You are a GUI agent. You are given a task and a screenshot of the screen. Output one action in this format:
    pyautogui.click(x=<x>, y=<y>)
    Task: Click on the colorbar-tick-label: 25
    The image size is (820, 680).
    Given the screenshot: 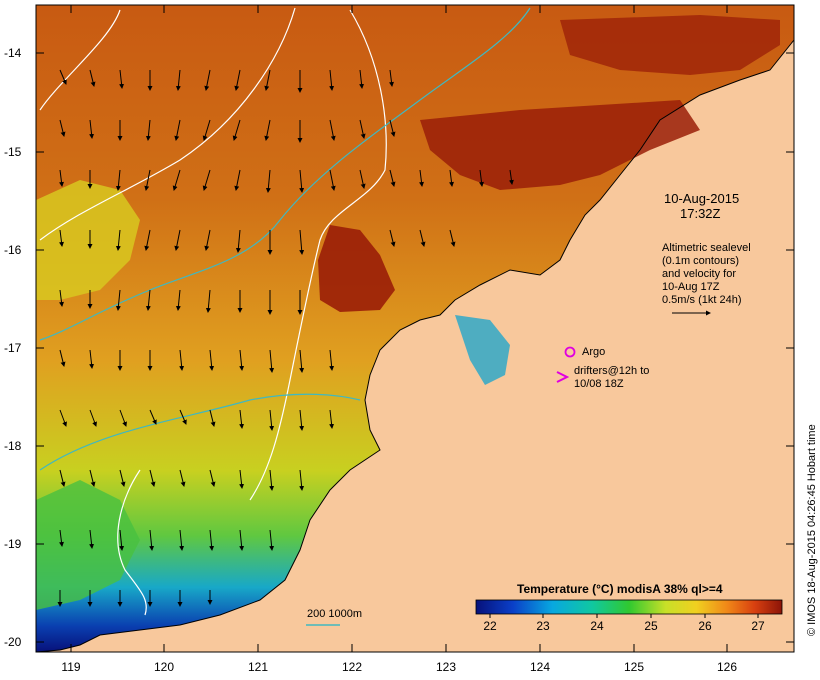 What is the action you would take?
    pyautogui.click(x=651, y=626)
    